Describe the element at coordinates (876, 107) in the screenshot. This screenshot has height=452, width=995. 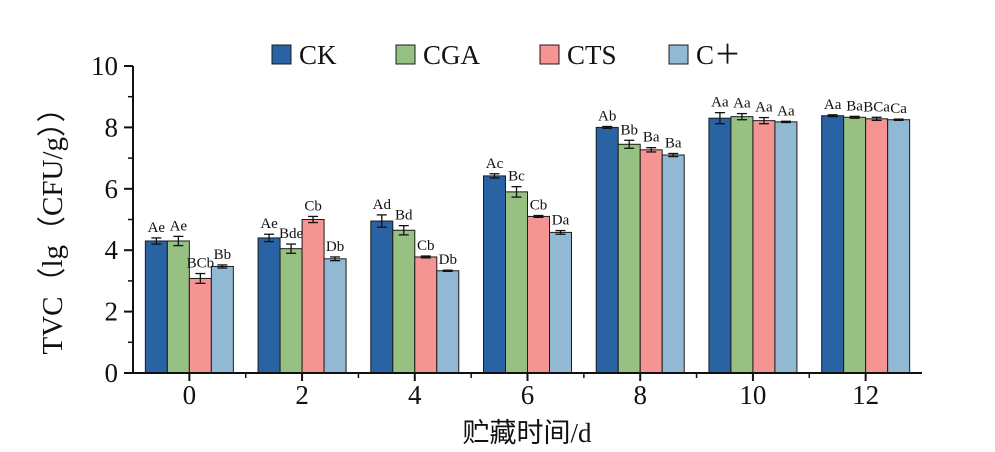
I see `significance-label: BCa` at that location.